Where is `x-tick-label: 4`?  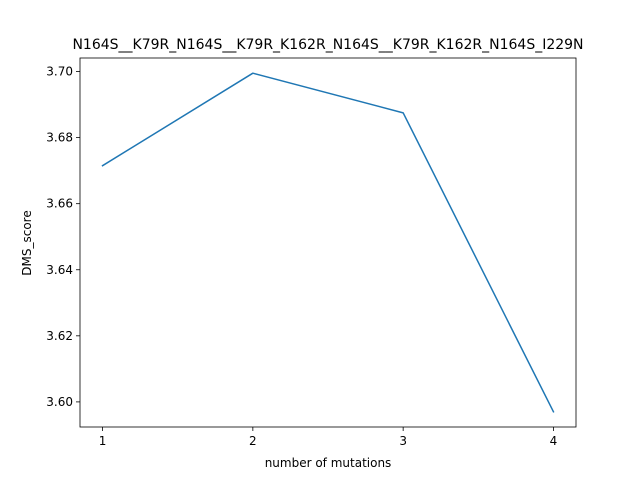
x-tick-label: 4 is located at coordinates (554, 441).